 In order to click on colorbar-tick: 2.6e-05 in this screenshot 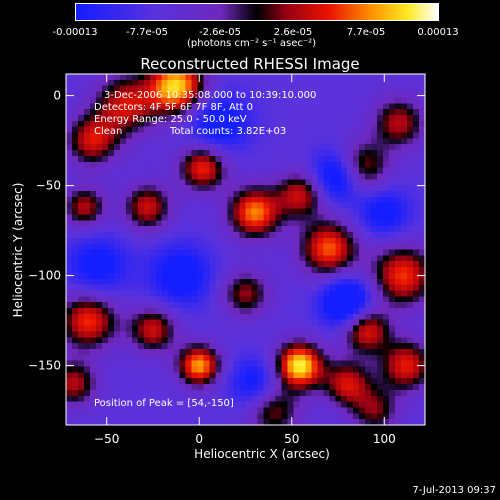, I will do `click(293, 32)`.